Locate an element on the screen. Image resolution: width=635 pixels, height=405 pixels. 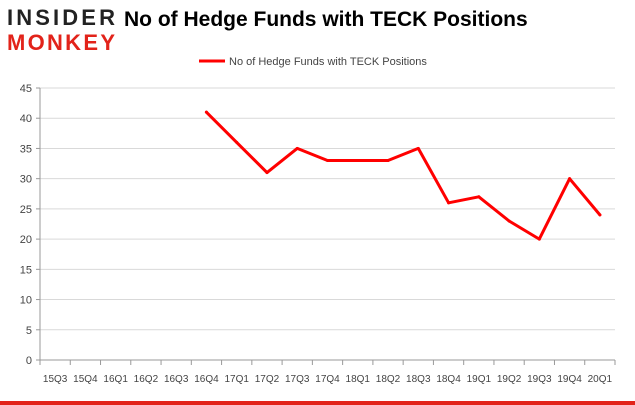
bottom-border is located at coordinates (317, 403).